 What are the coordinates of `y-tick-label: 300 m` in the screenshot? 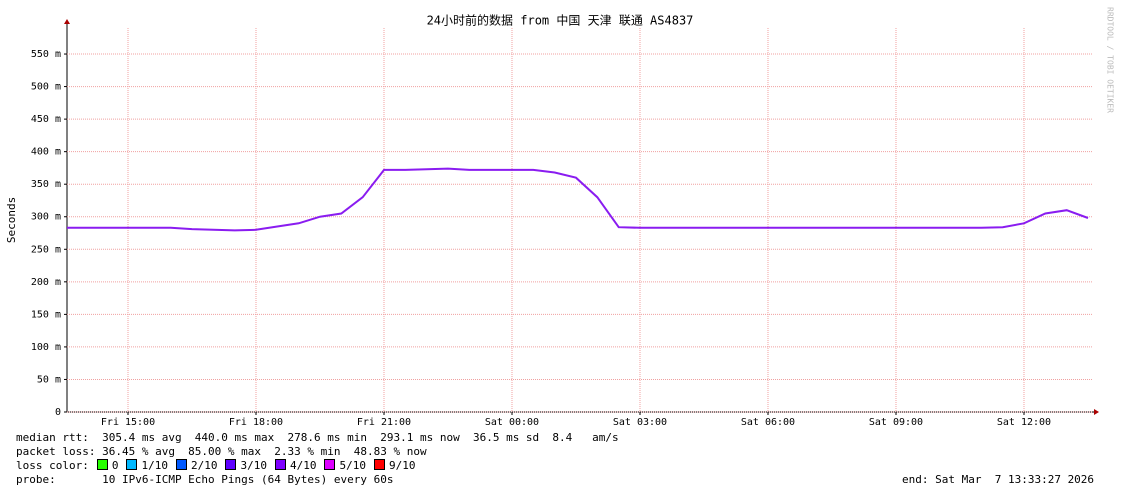 It's located at (46, 217).